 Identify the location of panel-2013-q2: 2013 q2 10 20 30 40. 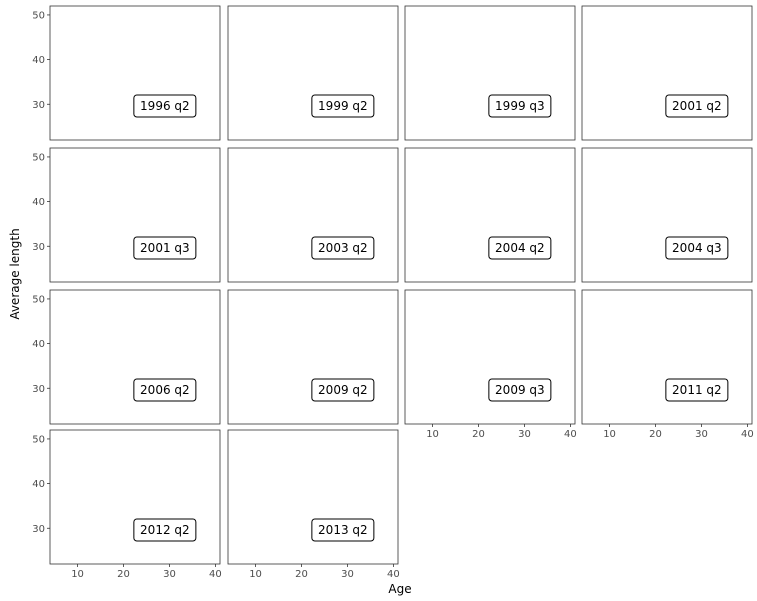
(313, 504).